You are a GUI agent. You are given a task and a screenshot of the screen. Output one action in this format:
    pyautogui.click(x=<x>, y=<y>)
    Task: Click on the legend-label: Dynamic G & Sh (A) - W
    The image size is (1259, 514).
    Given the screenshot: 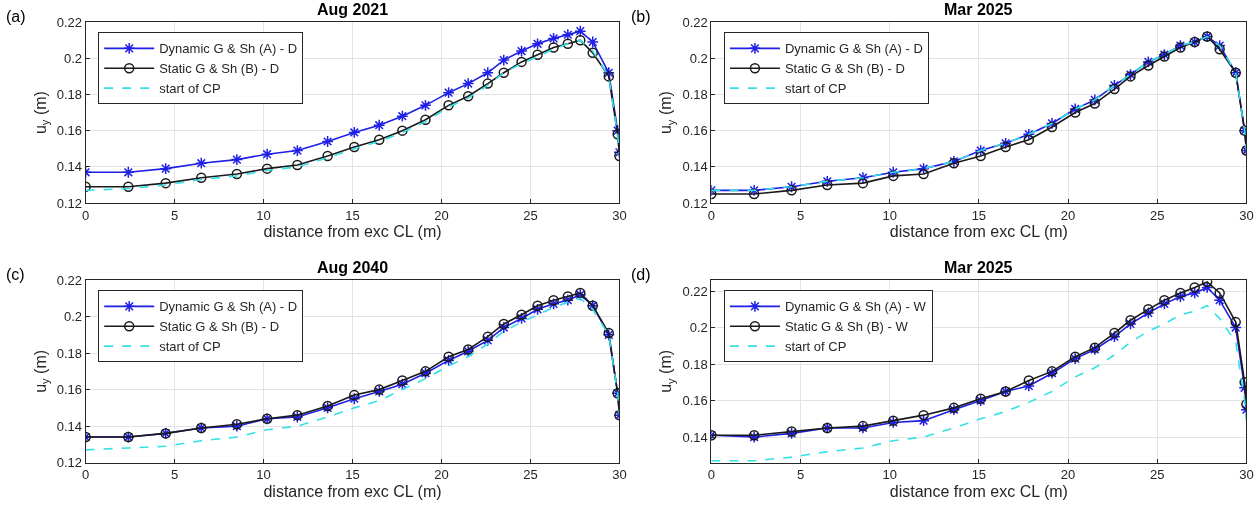 What is the action you would take?
    pyautogui.click(x=855, y=307)
    